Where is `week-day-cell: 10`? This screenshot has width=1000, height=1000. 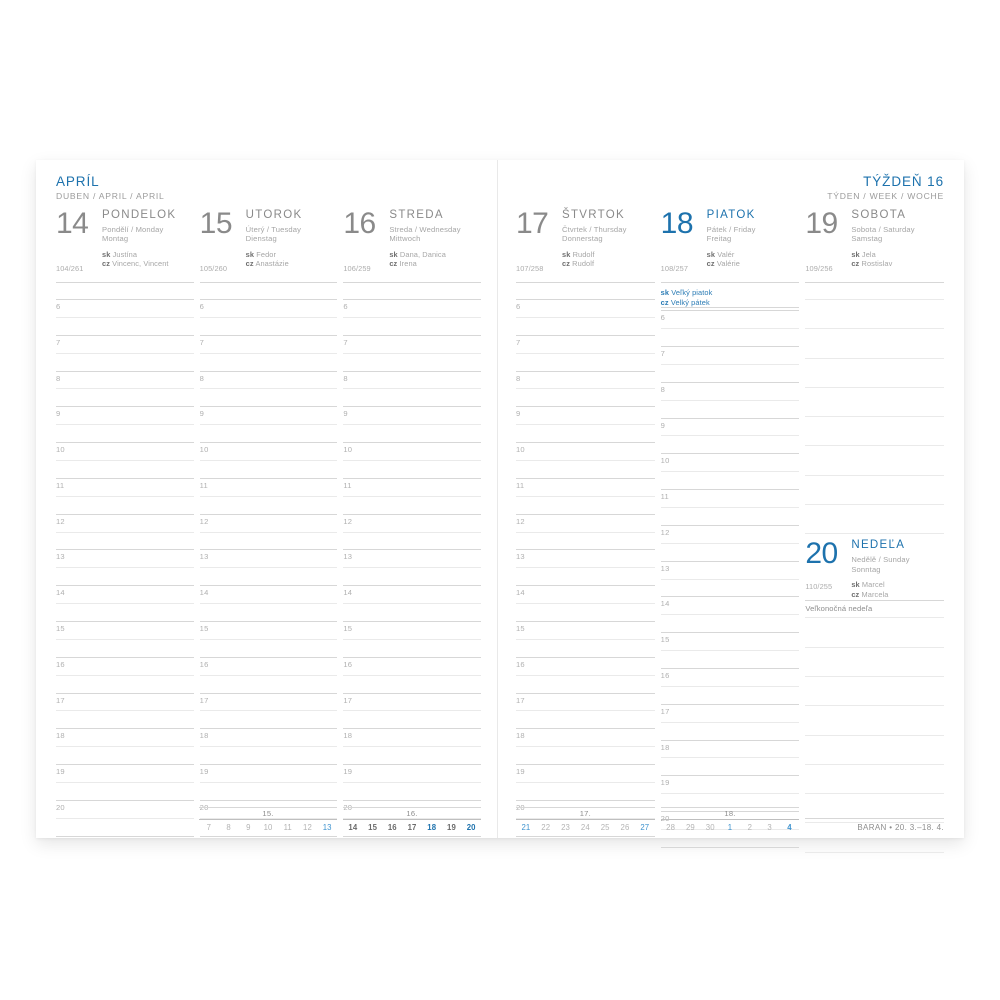
week-day-cell: 10 is located at coordinates (268, 827).